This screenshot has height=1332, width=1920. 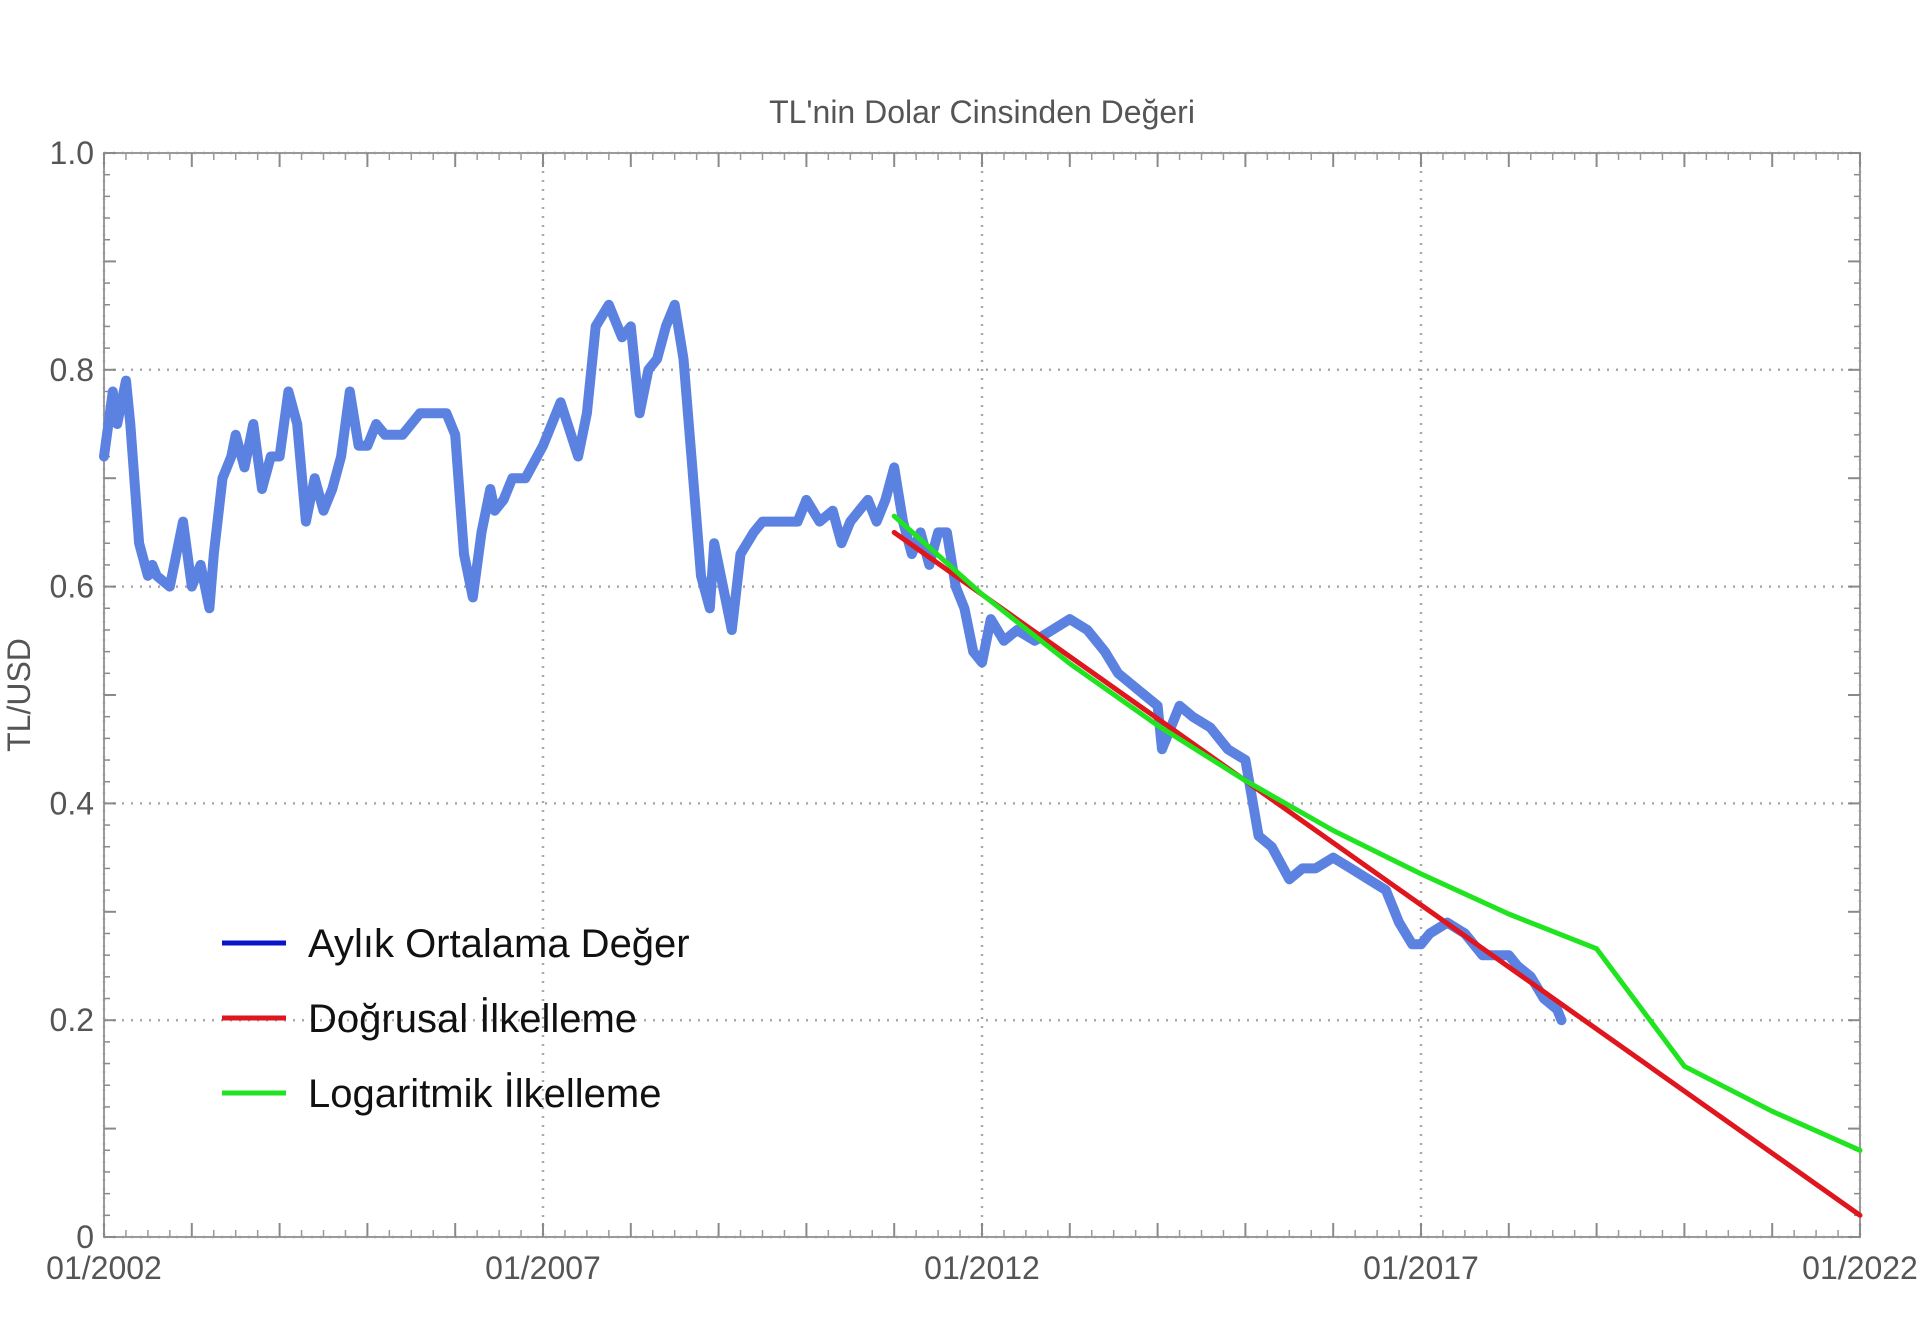 What do you see at coordinates (543, 1268) in the screenshot?
I see `x-tick-label: 01/2007` at bounding box center [543, 1268].